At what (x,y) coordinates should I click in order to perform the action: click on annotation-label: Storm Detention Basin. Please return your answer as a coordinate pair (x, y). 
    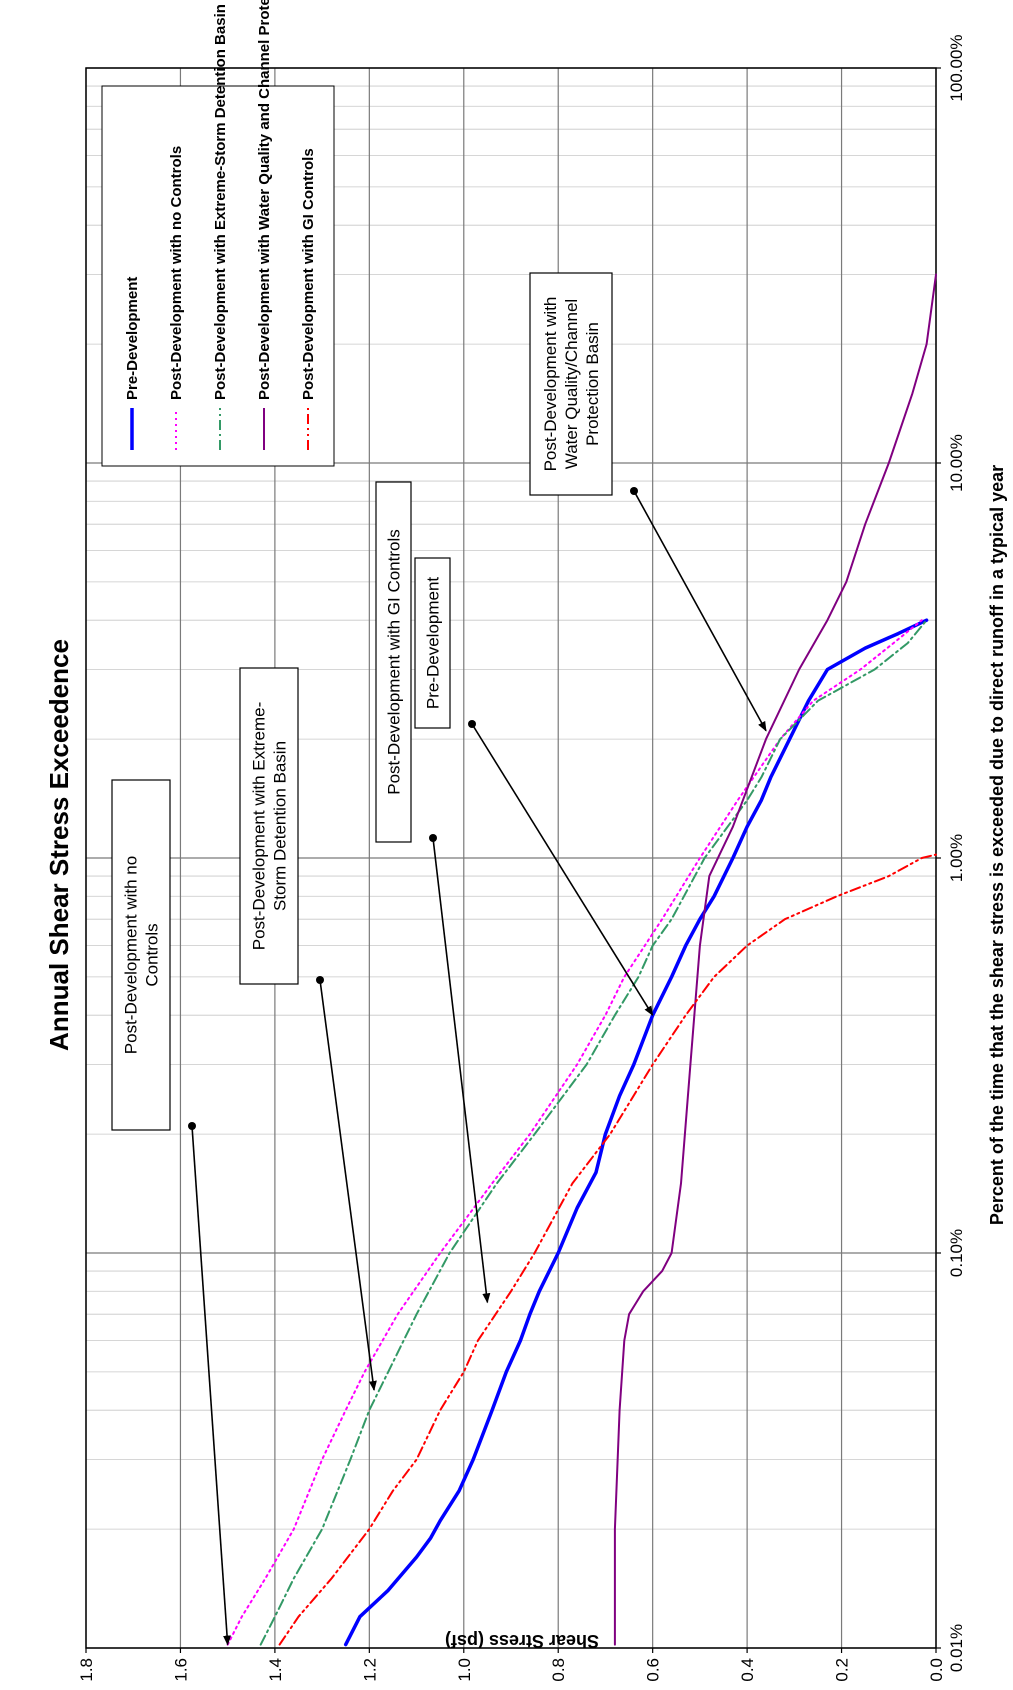
    Looking at the image, I should click on (280, 826).